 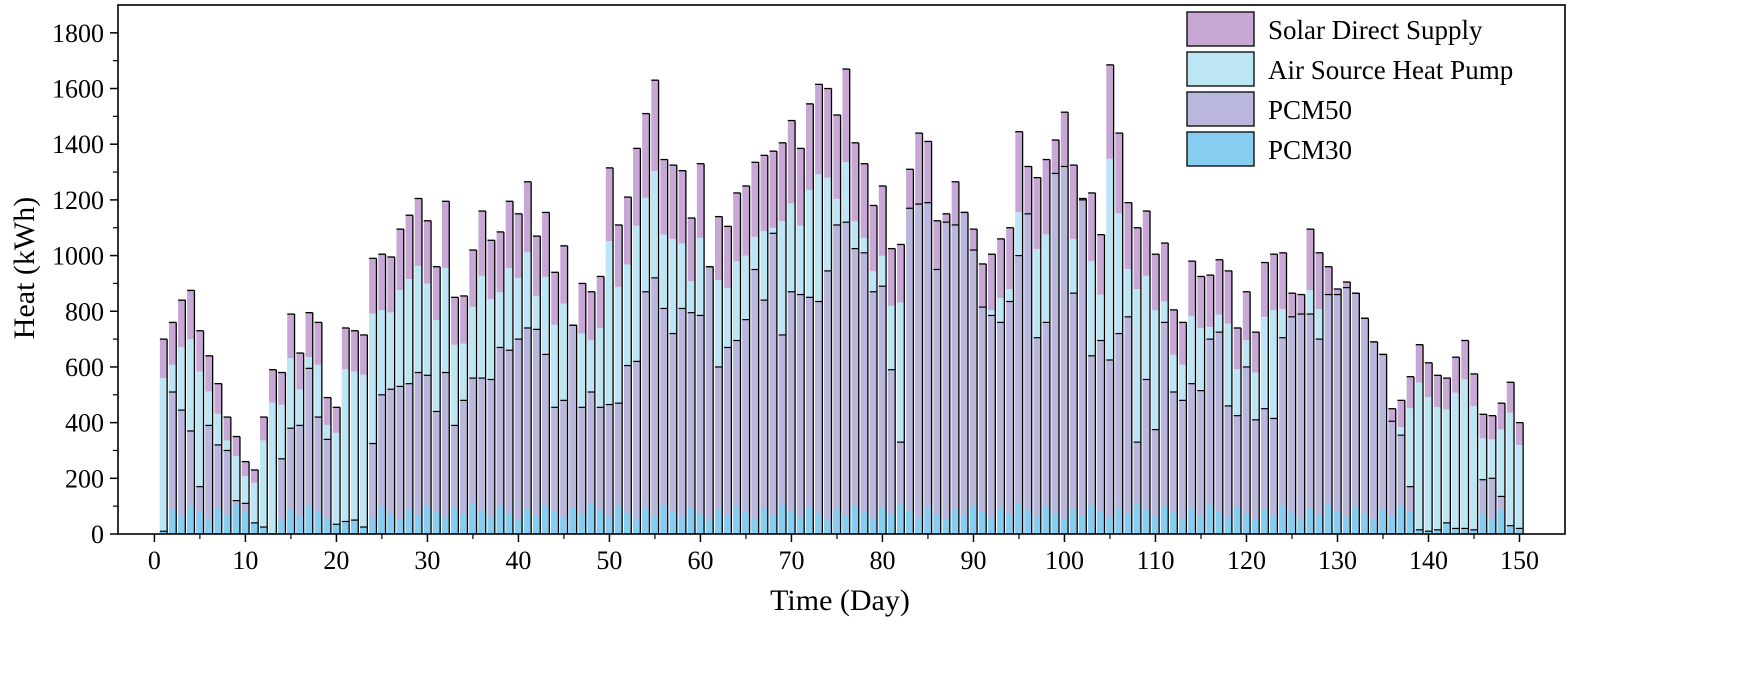 What do you see at coordinates (78, 200) in the screenshot?
I see `y-tick-label: 1200` at bounding box center [78, 200].